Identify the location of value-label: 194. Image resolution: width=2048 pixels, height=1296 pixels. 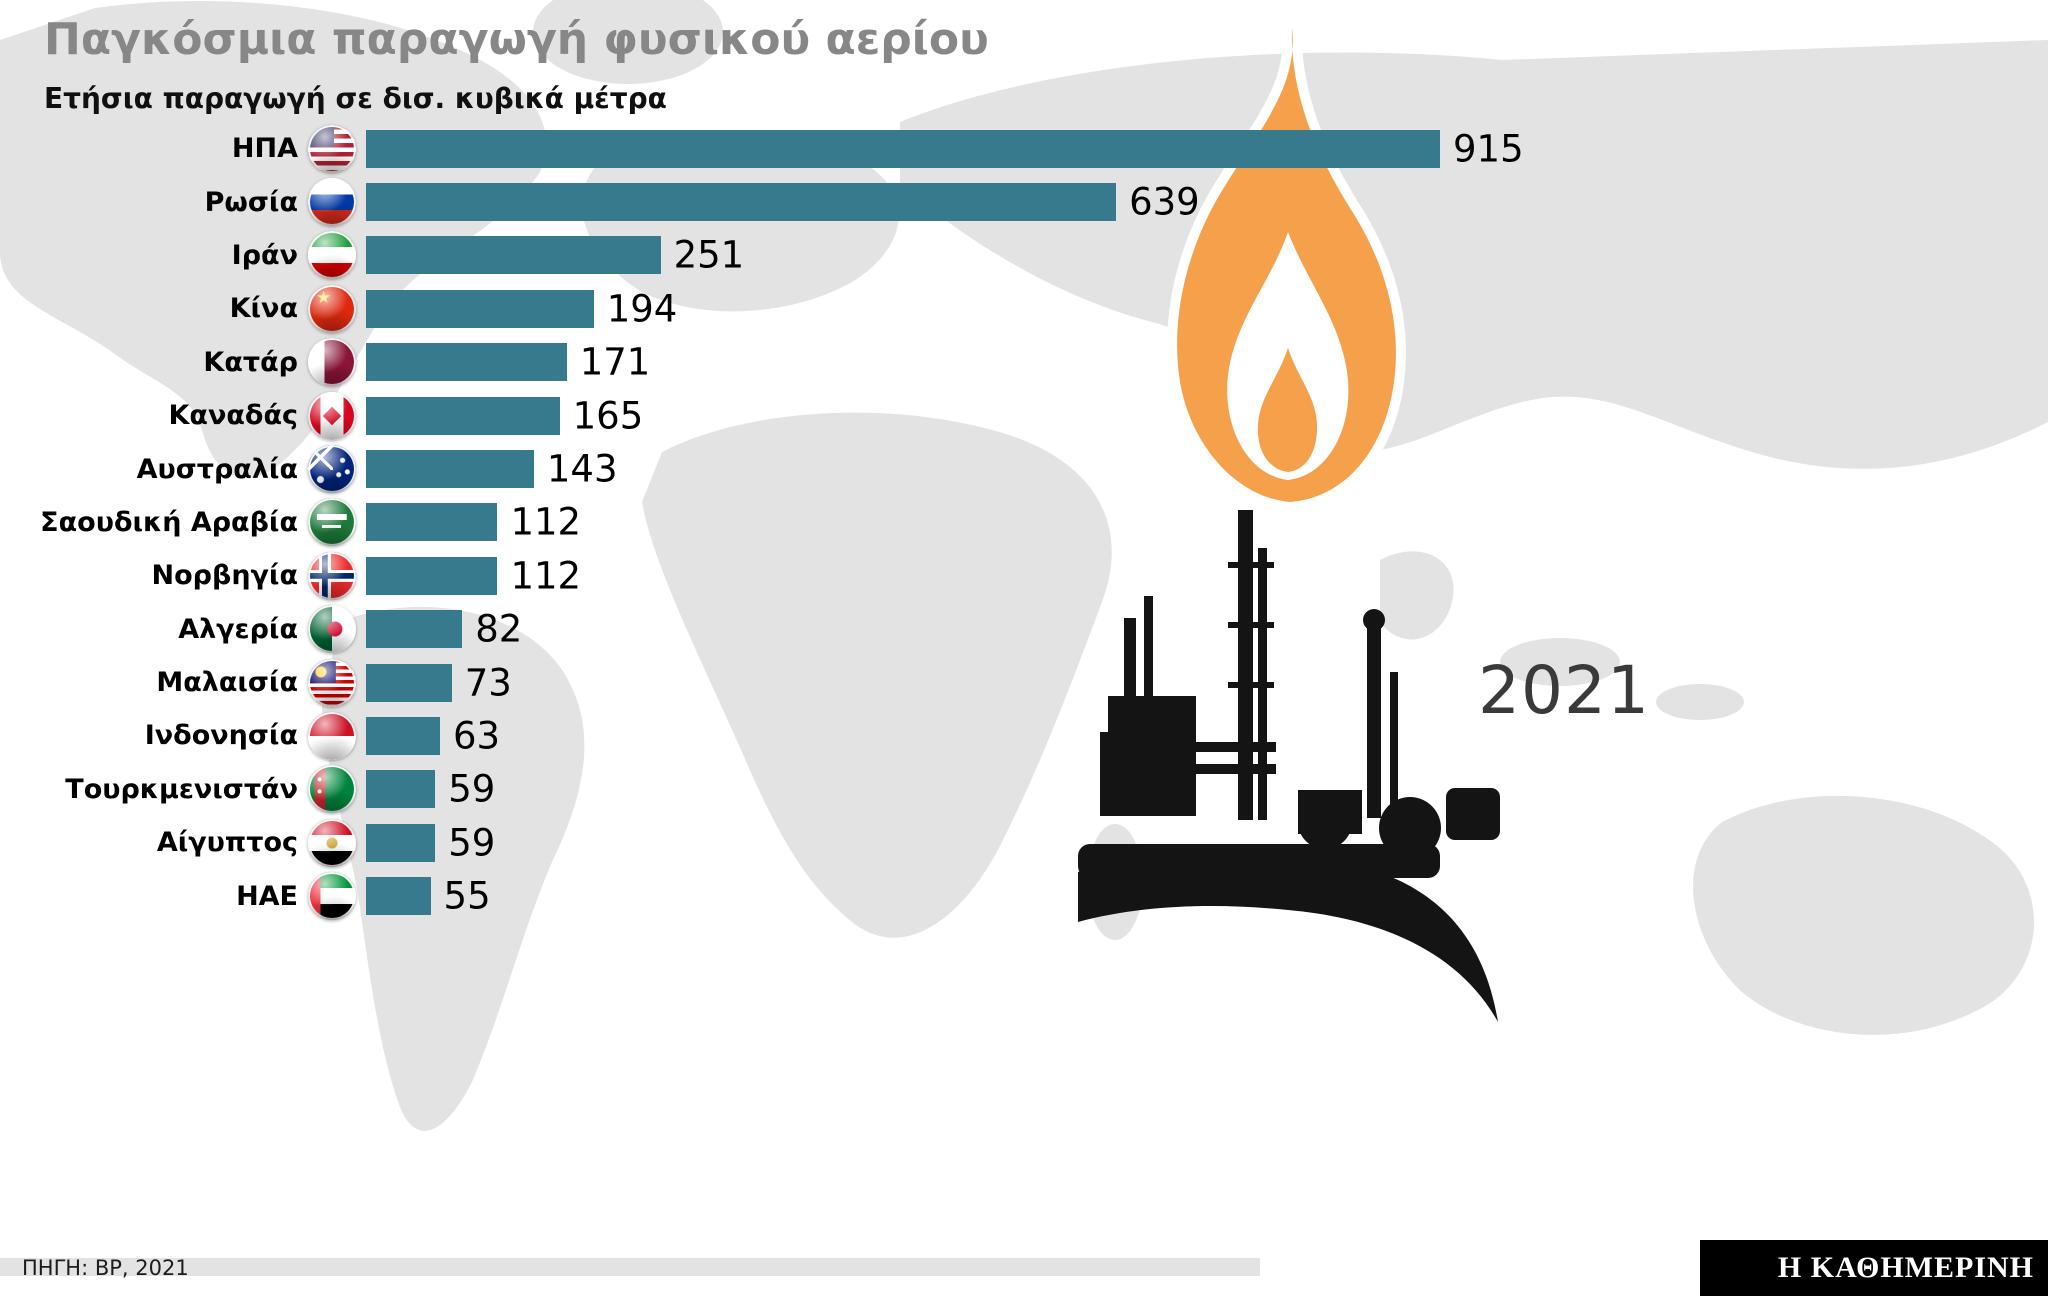
(642, 309).